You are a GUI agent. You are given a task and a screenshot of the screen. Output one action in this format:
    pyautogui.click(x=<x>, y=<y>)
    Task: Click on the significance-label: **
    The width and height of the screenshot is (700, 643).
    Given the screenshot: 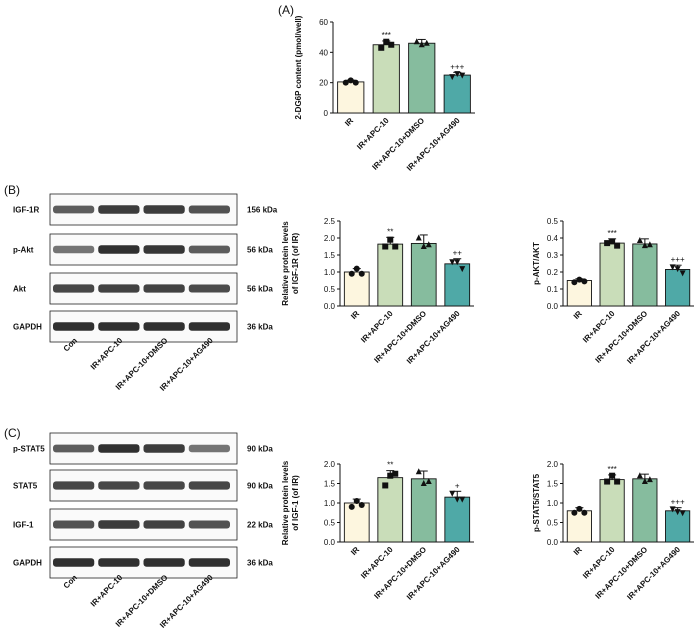 What is the action you would take?
    pyautogui.click(x=390, y=465)
    